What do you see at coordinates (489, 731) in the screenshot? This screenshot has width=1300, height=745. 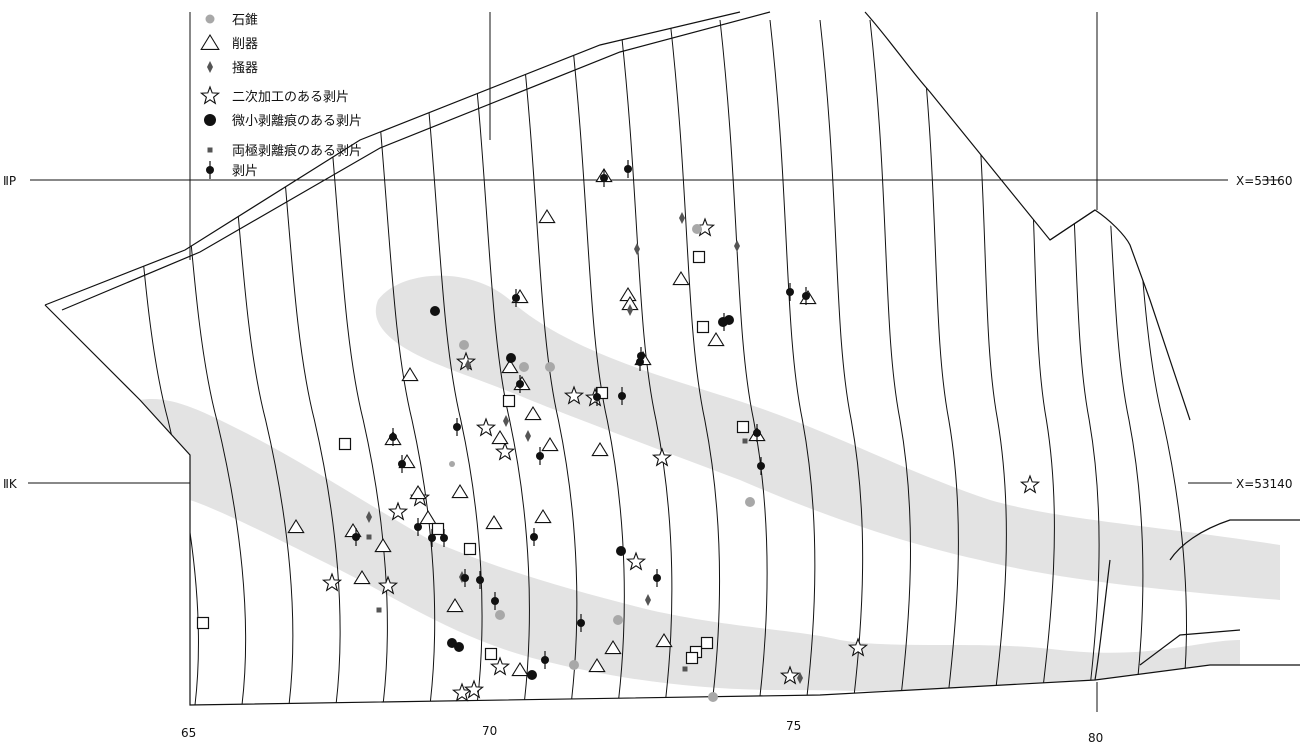 I see `x-tick-70: 70` at bounding box center [489, 731].